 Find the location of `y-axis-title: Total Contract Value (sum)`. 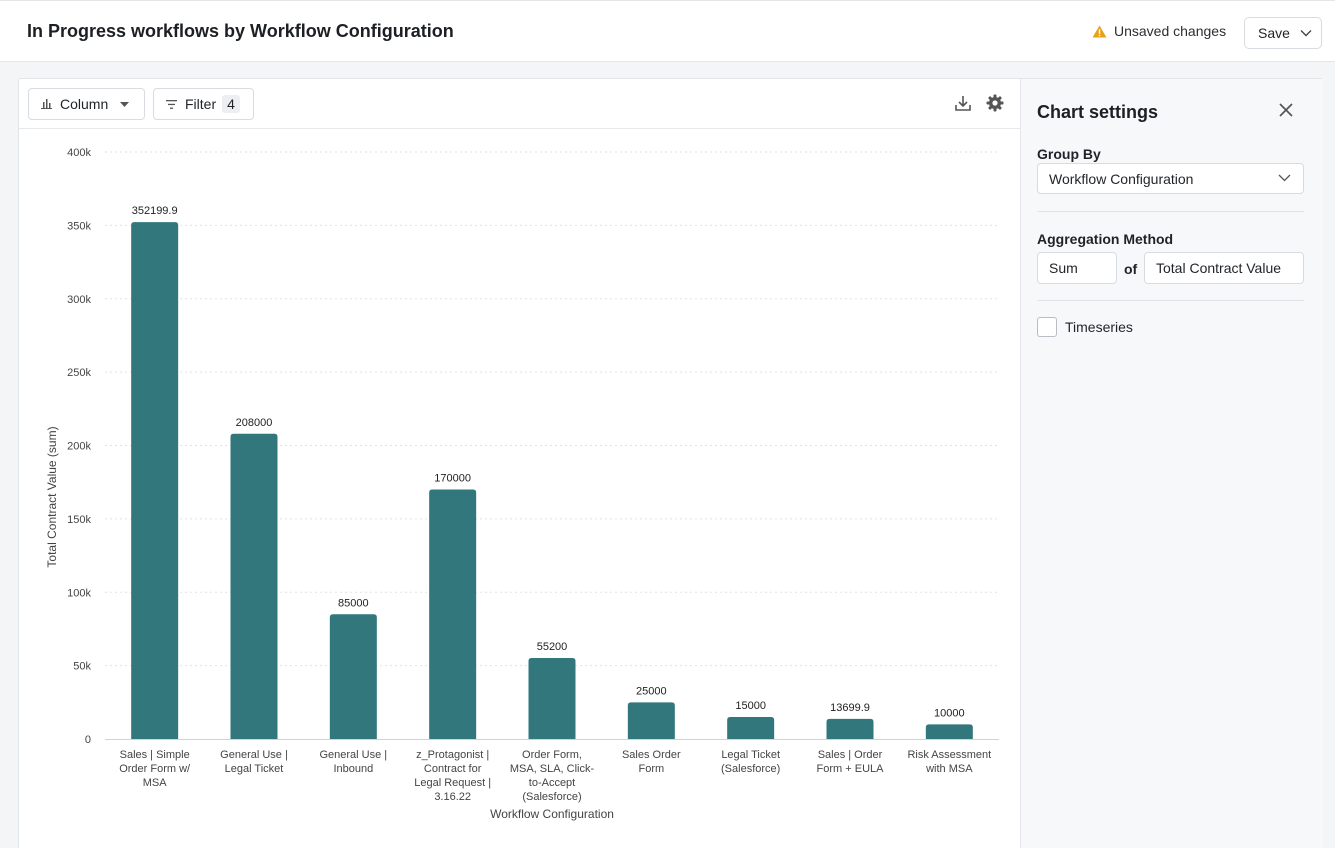

y-axis-title: Total Contract Value (sum) is located at coordinates (52, 496).